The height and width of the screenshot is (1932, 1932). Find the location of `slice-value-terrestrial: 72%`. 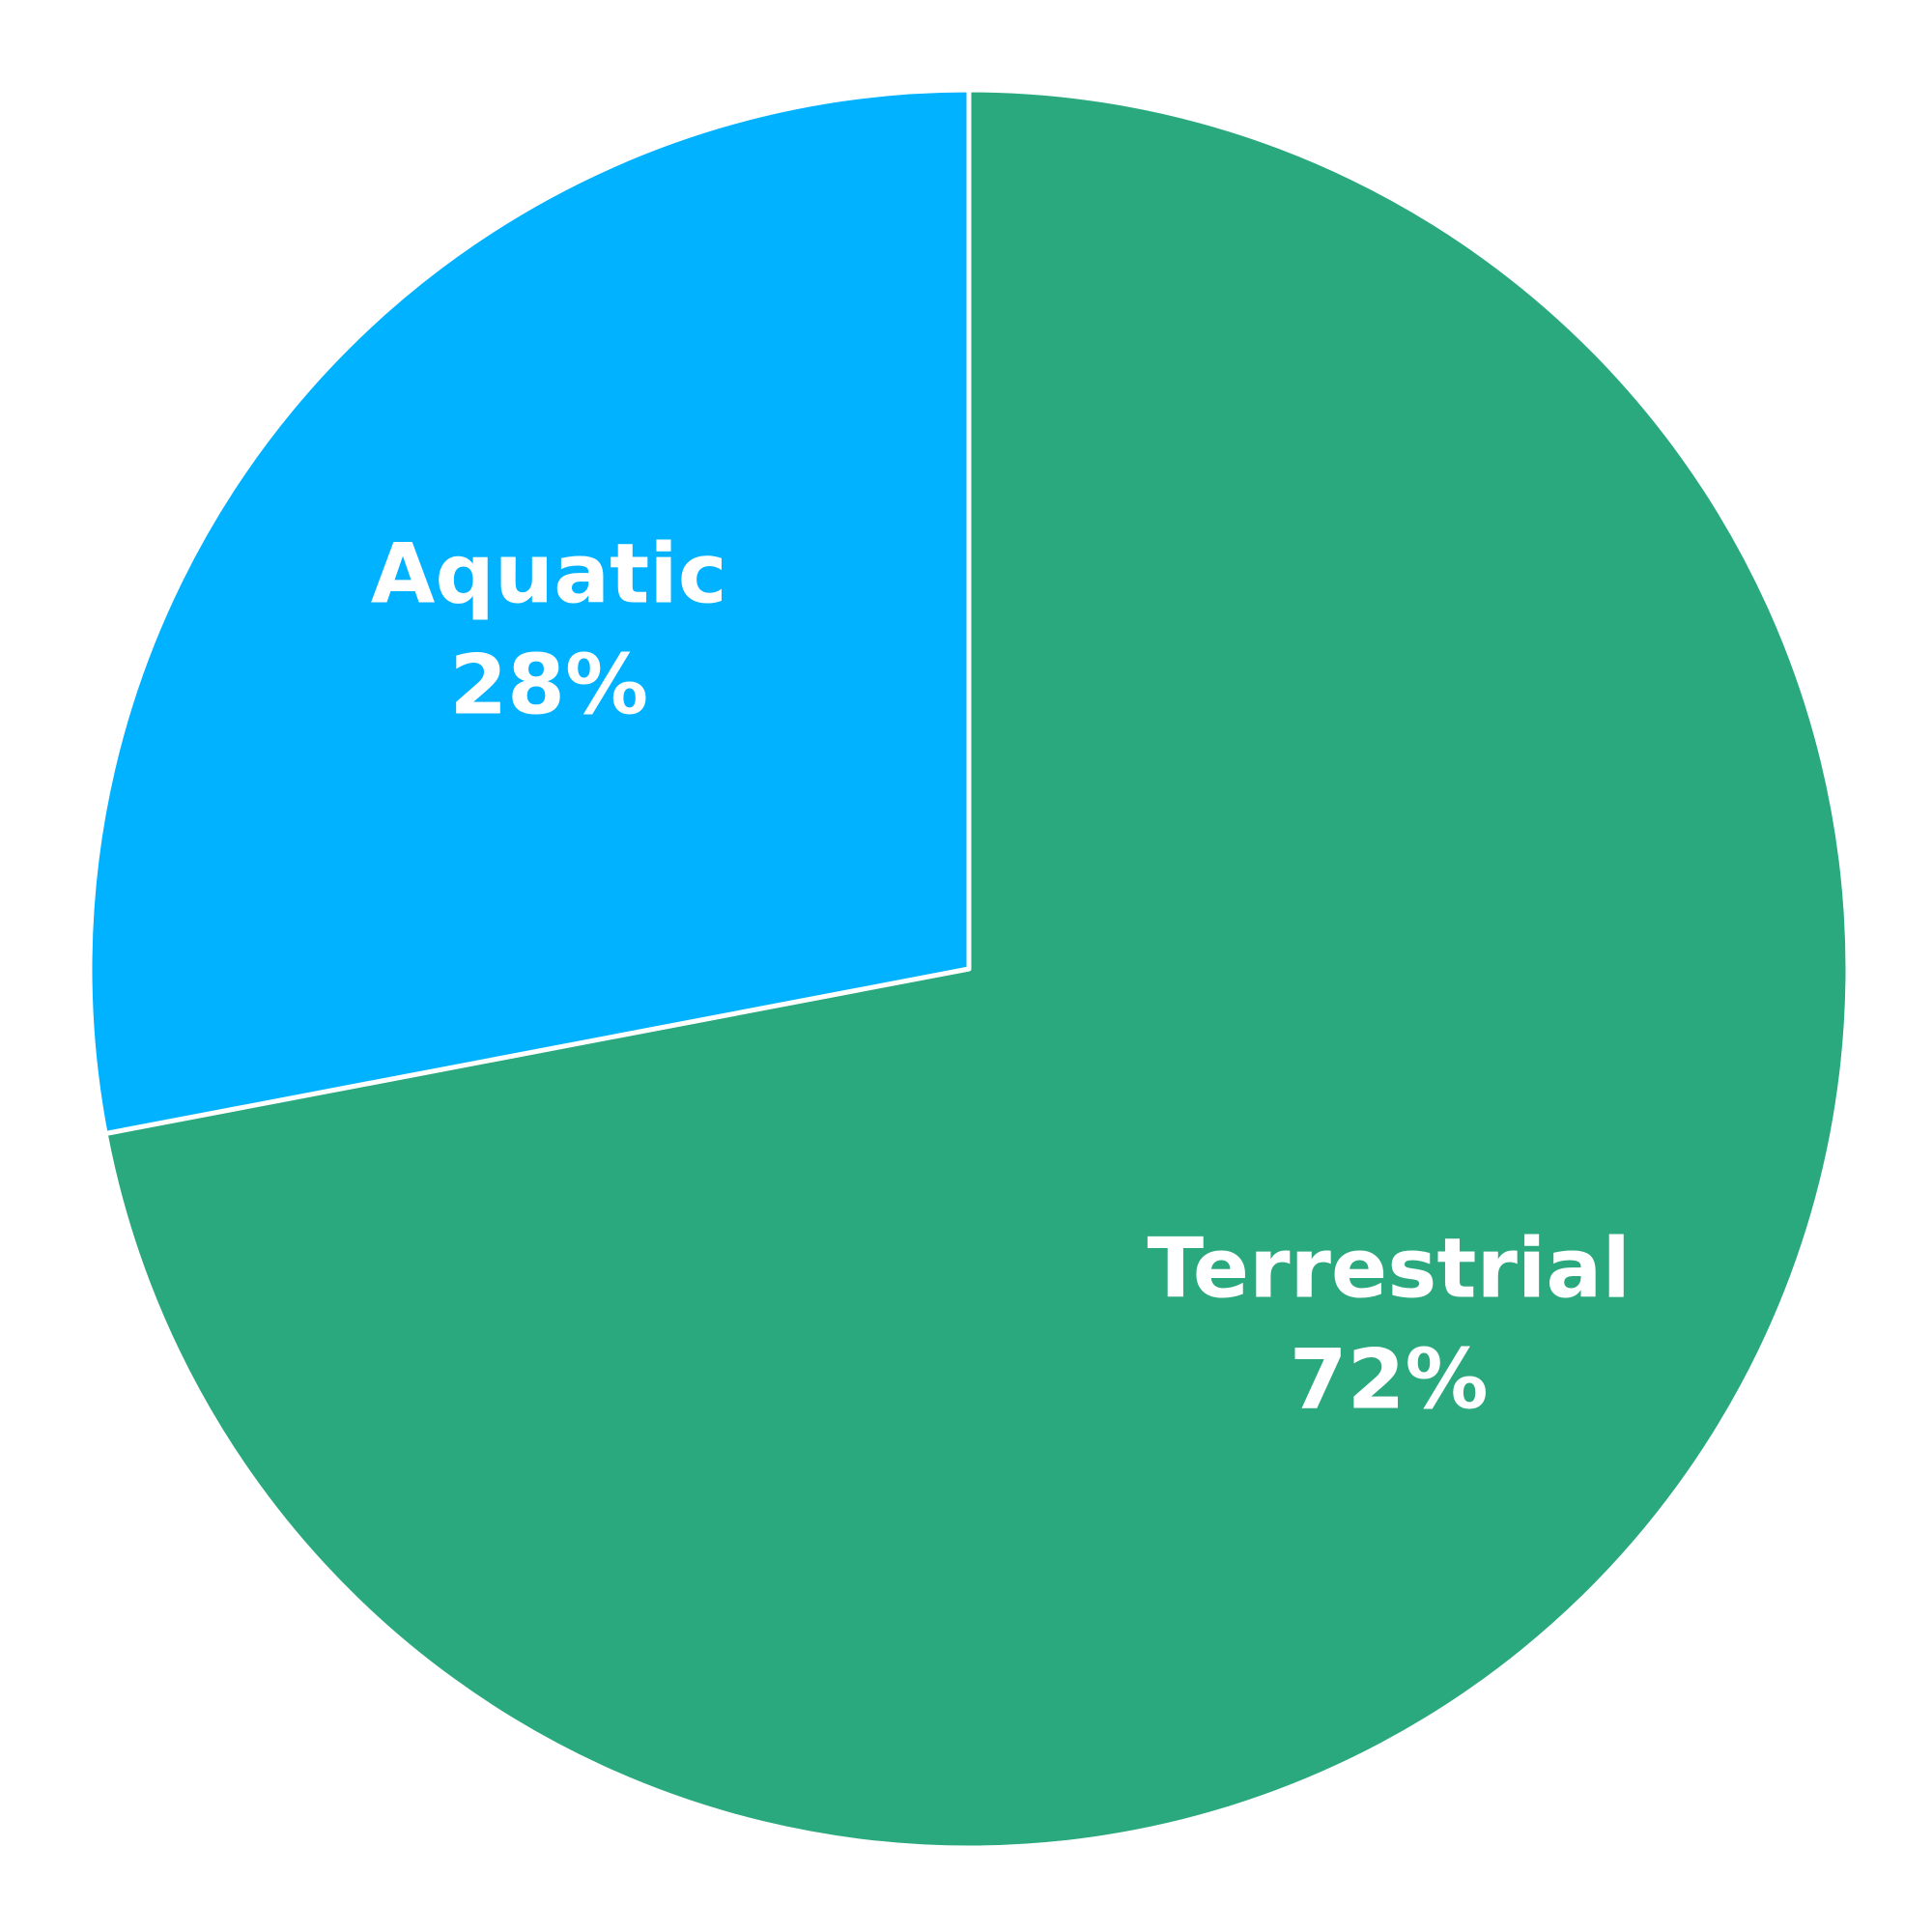

slice-value-terrestrial: 72% is located at coordinates (1389, 1380).